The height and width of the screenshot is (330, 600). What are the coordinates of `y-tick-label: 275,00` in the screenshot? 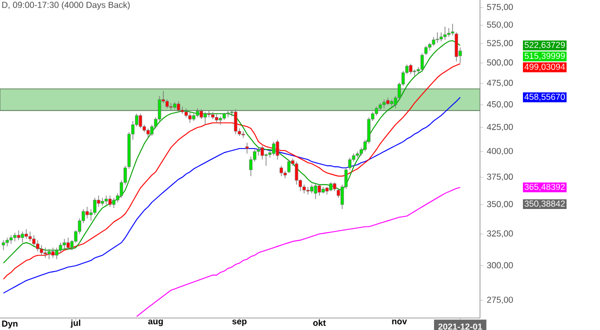 It's located at (500, 300).